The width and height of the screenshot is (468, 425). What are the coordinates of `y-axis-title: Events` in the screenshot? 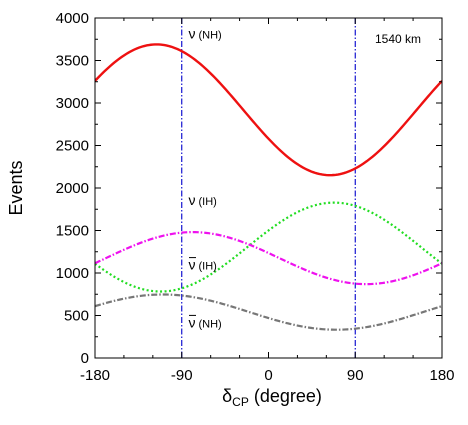 It's located at (16, 187).